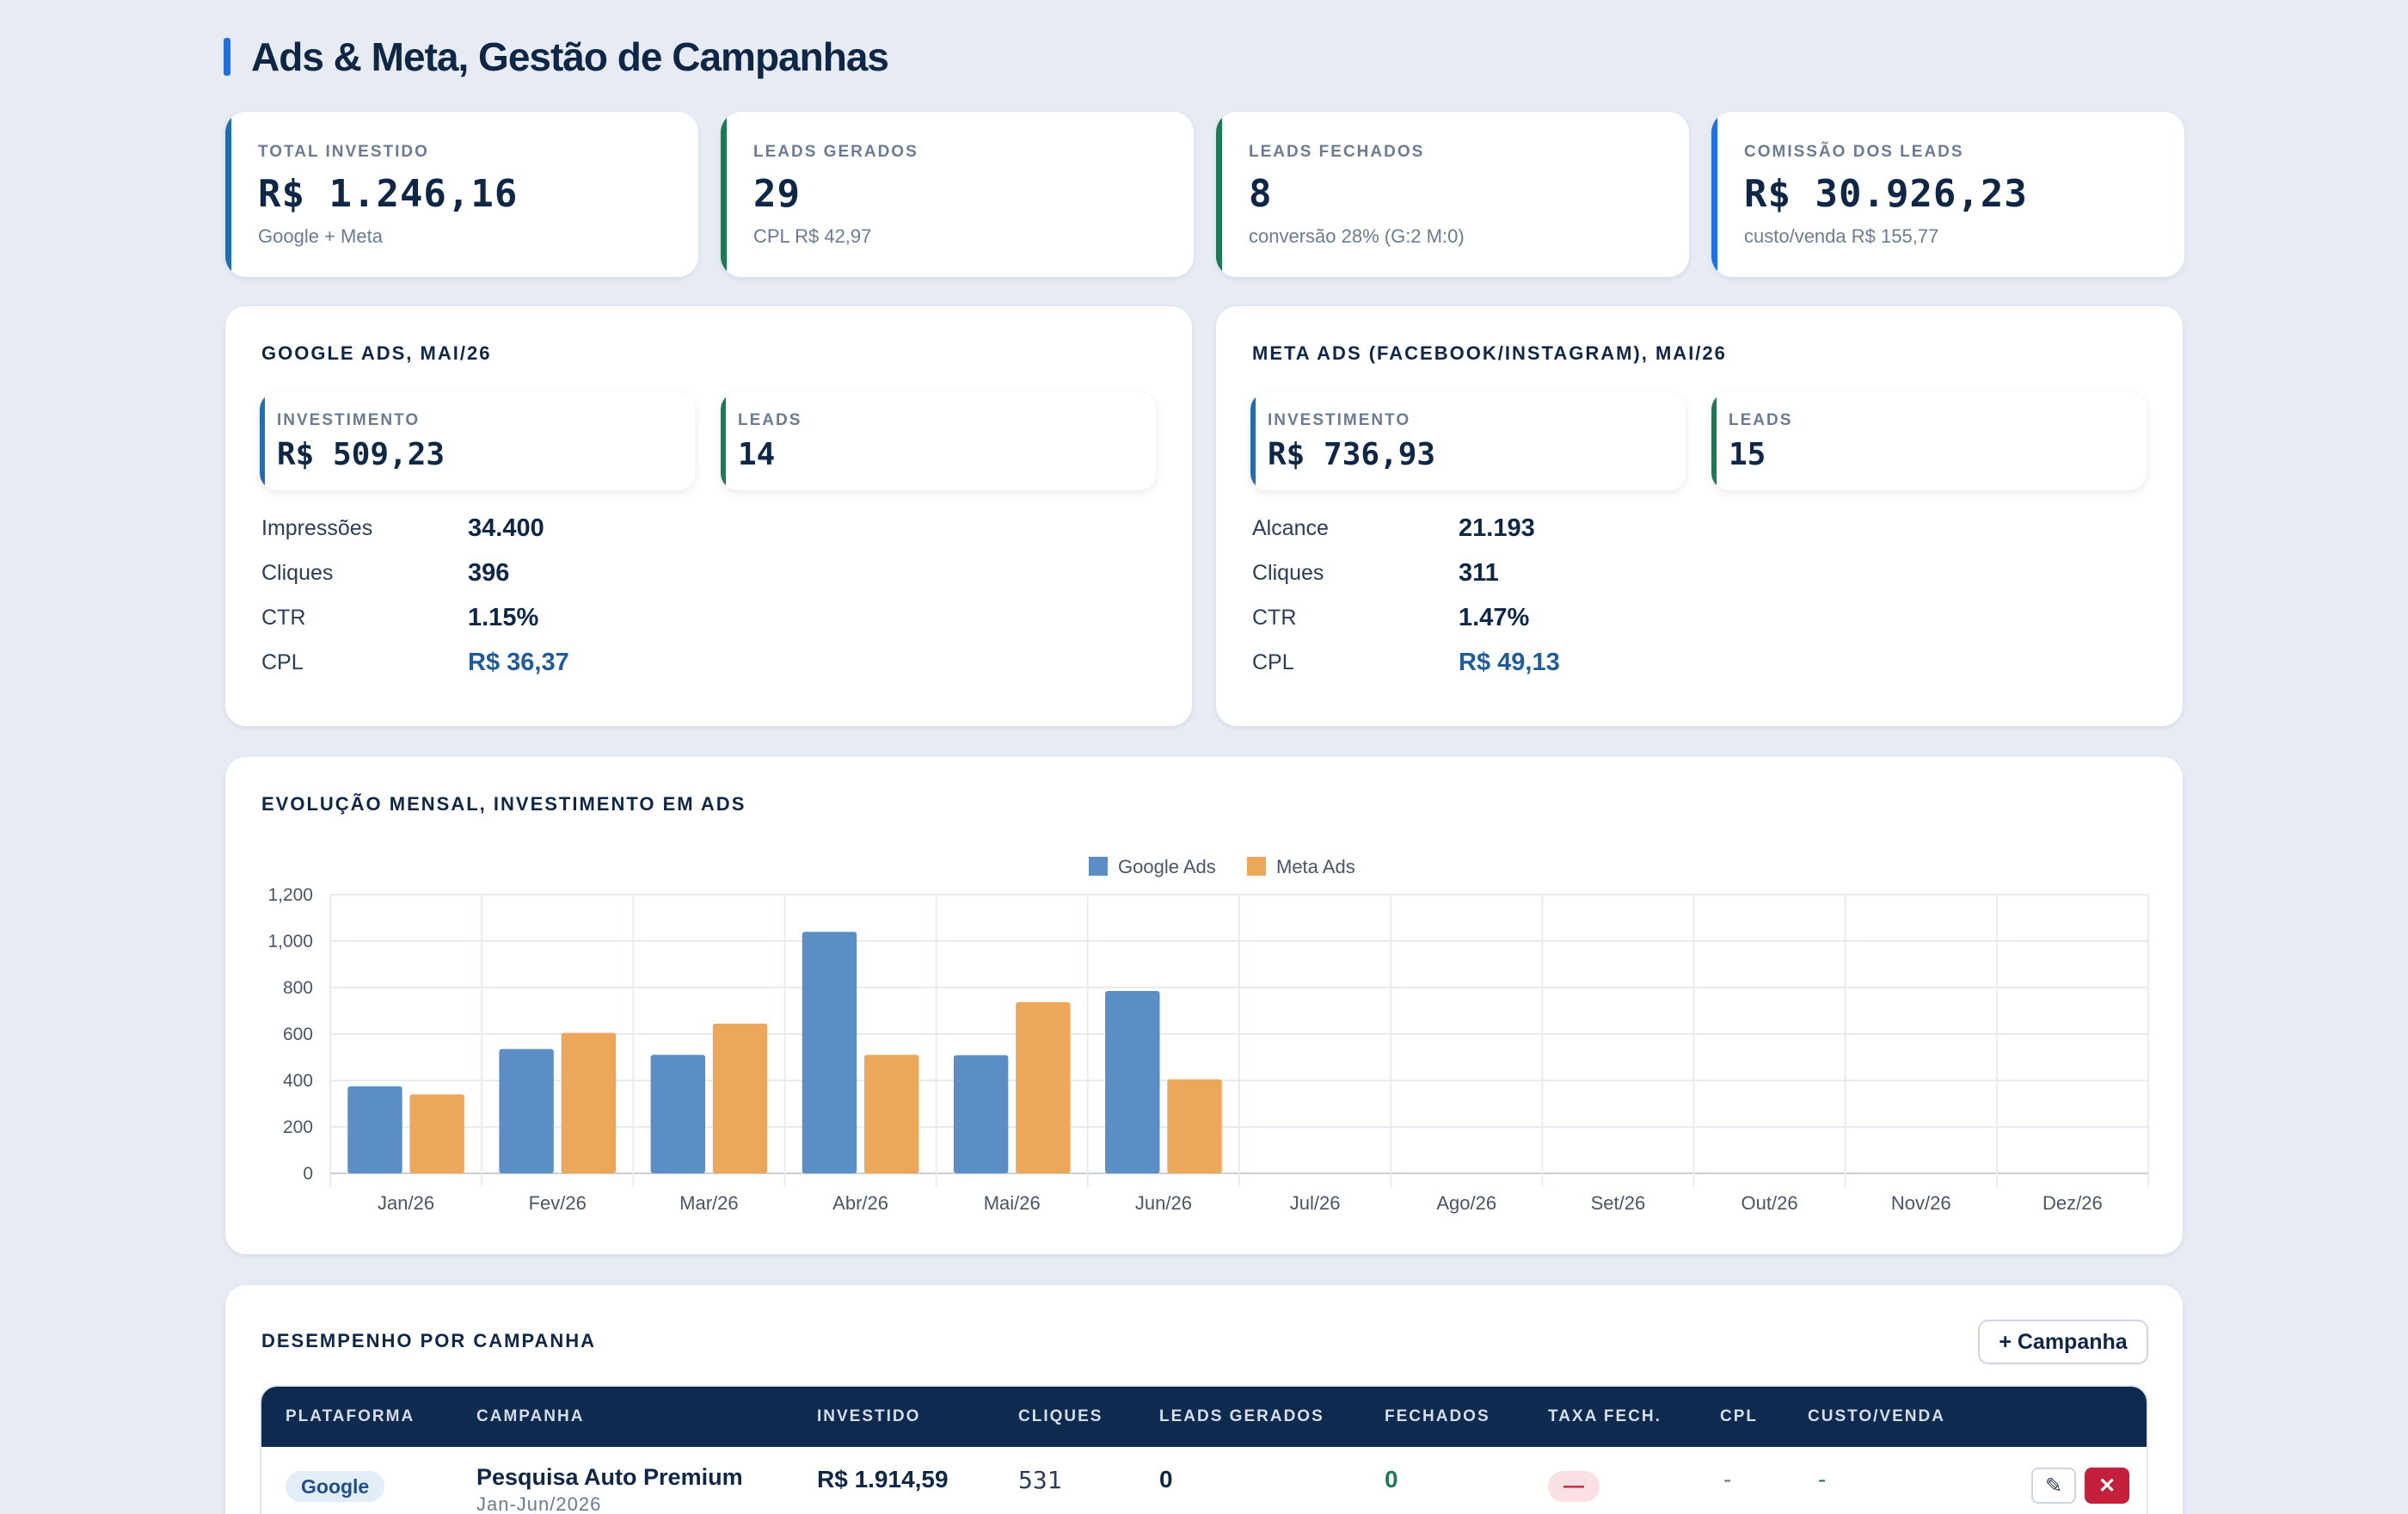  Describe the element at coordinates (1315, 1203) in the screenshot. I see `x-tick-label: Jul/26` at that location.